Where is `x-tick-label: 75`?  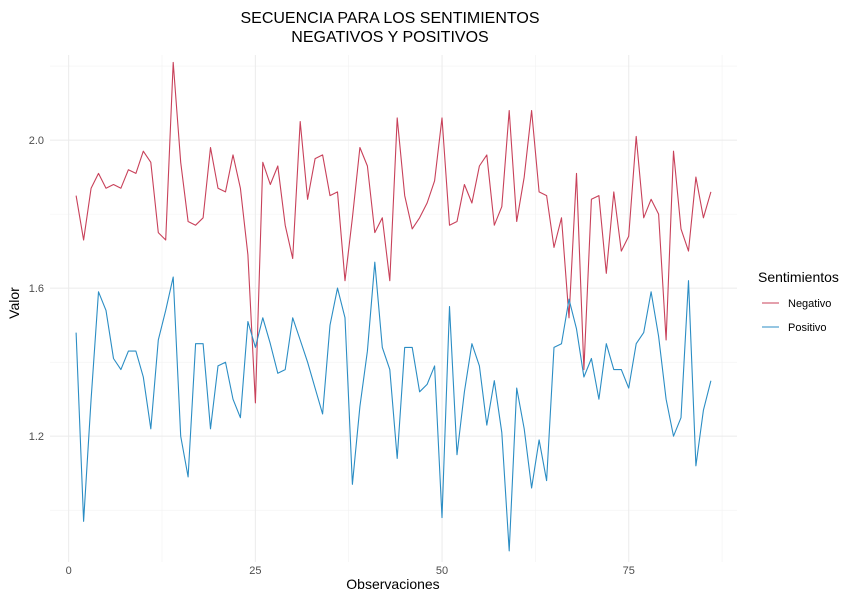 x-tick-label: 75 is located at coordinates (629, 571).